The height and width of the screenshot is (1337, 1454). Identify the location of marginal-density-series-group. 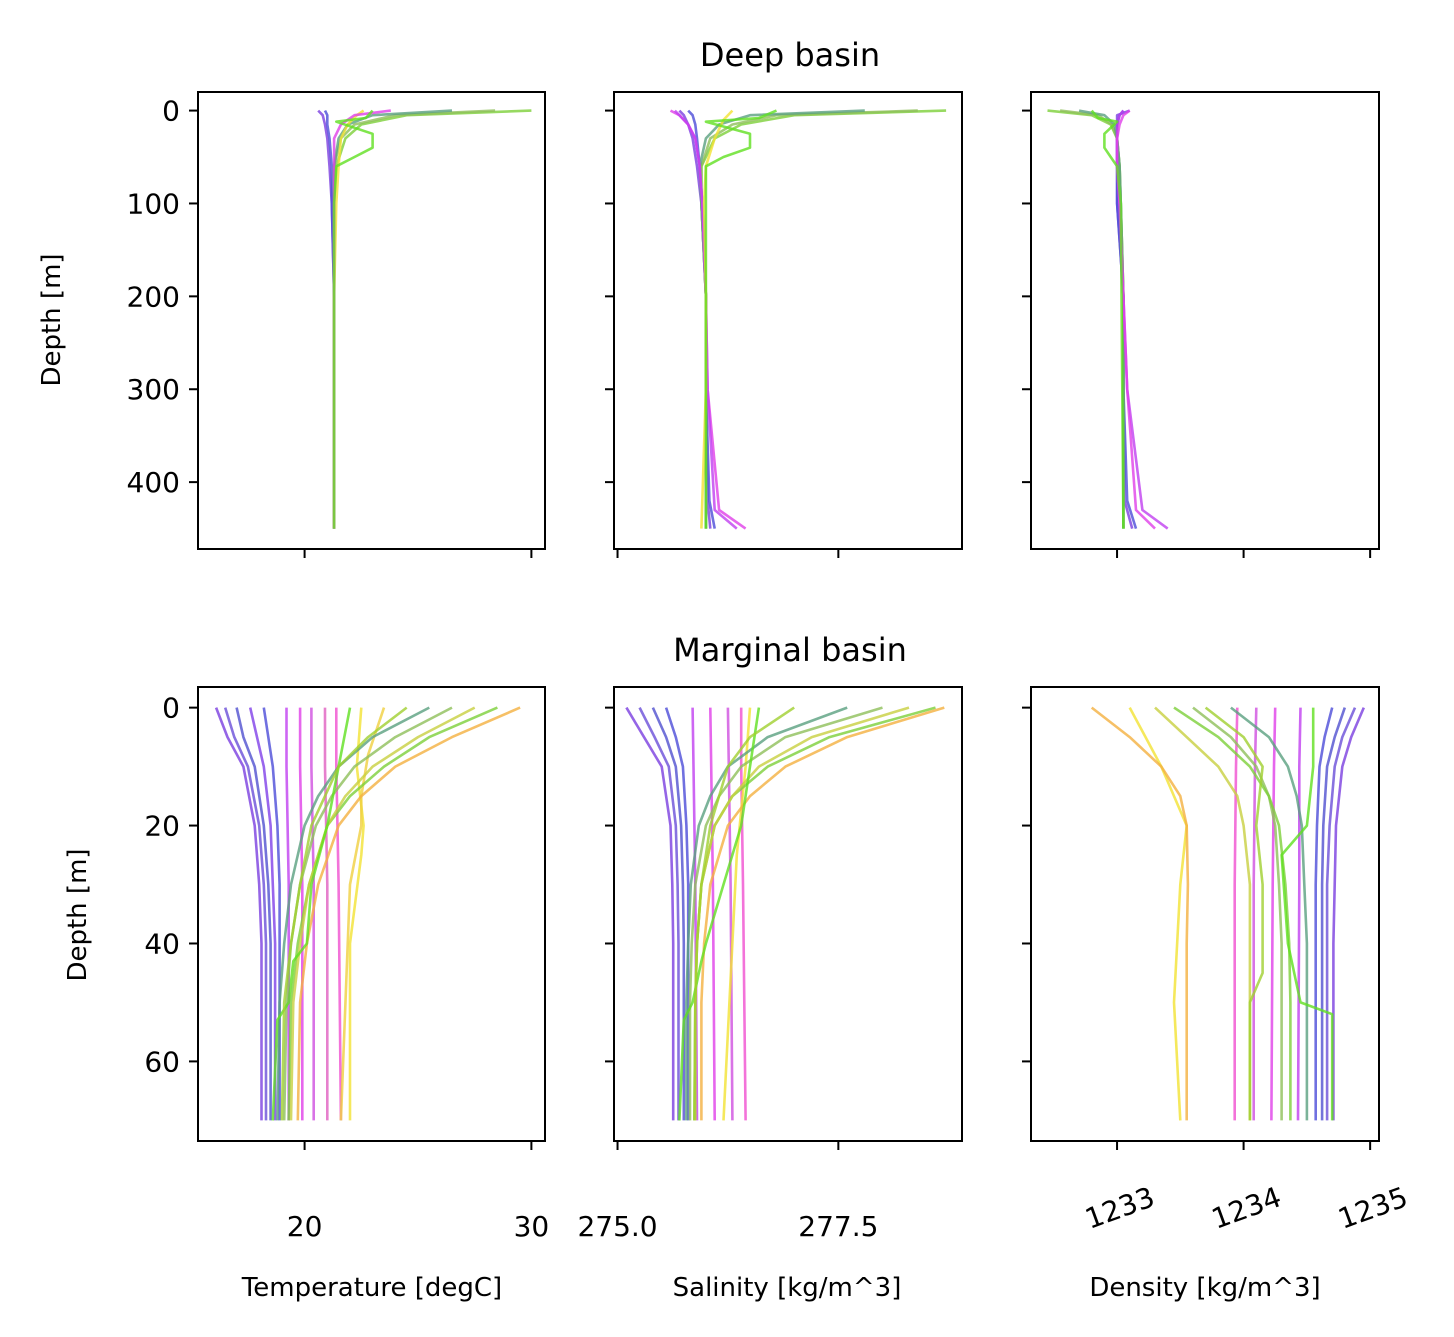
(1227, 913).